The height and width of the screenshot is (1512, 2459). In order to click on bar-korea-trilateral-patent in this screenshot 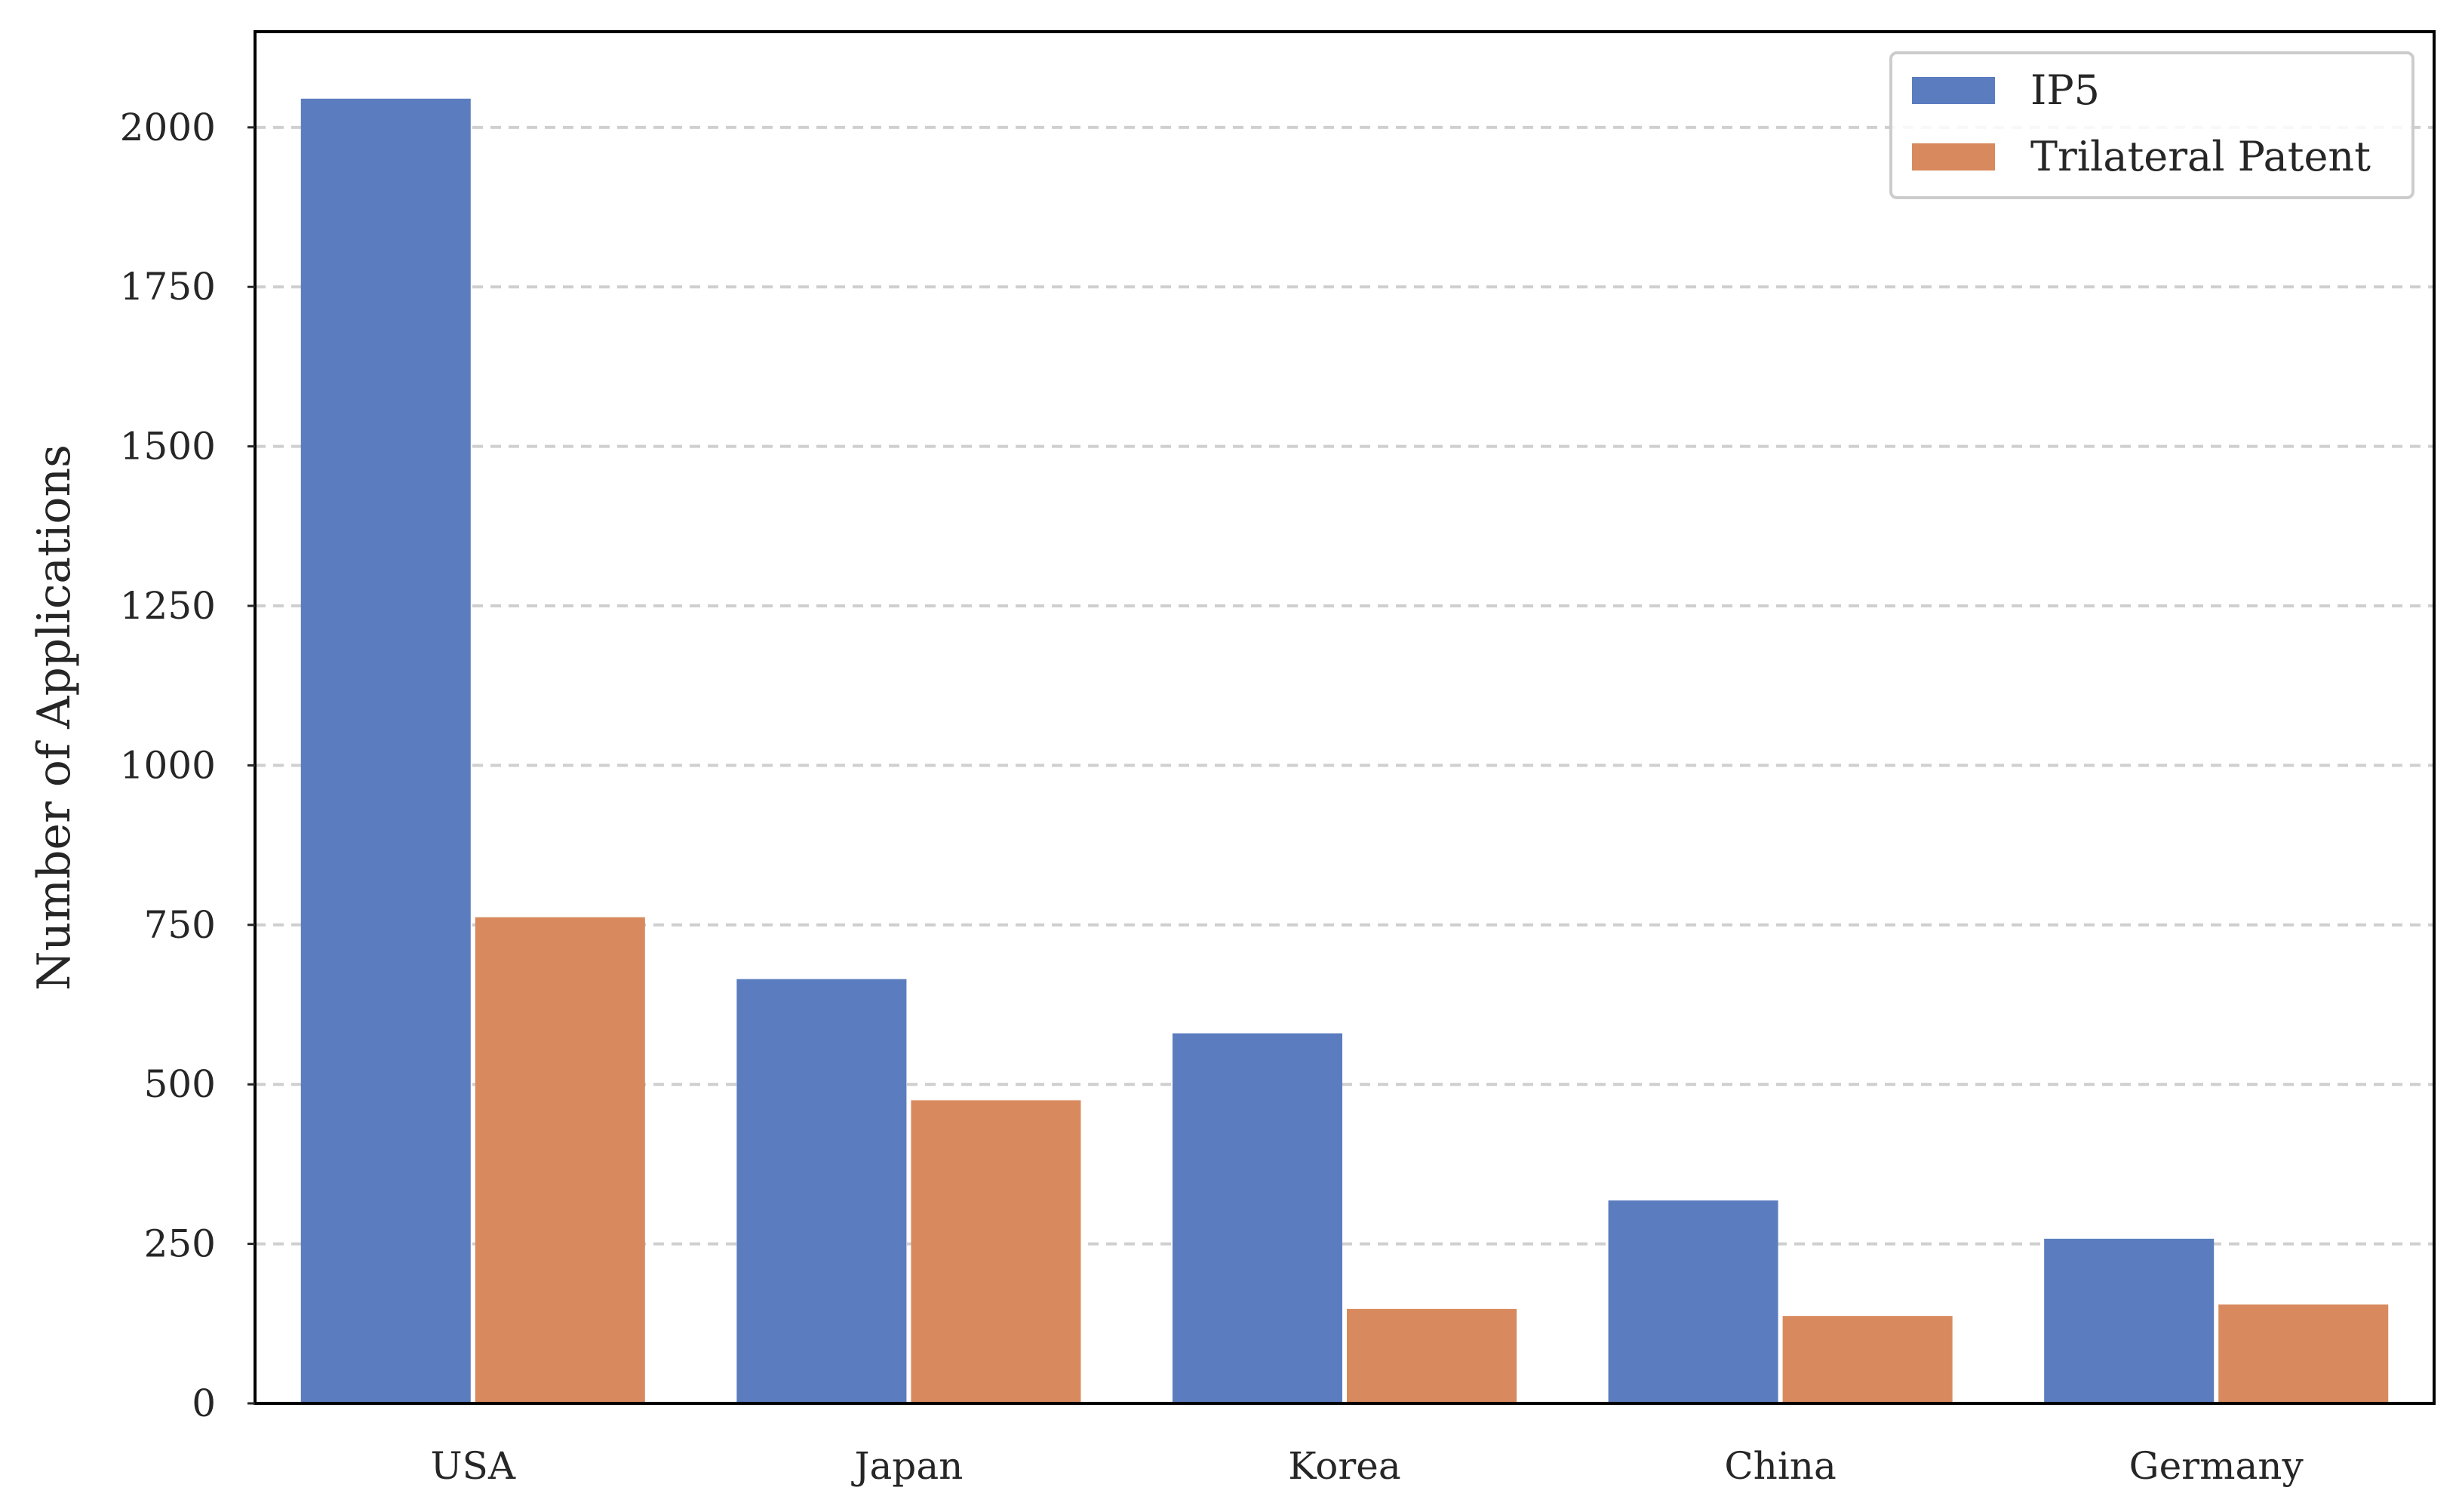, I will do `click(1432, 1355)`.